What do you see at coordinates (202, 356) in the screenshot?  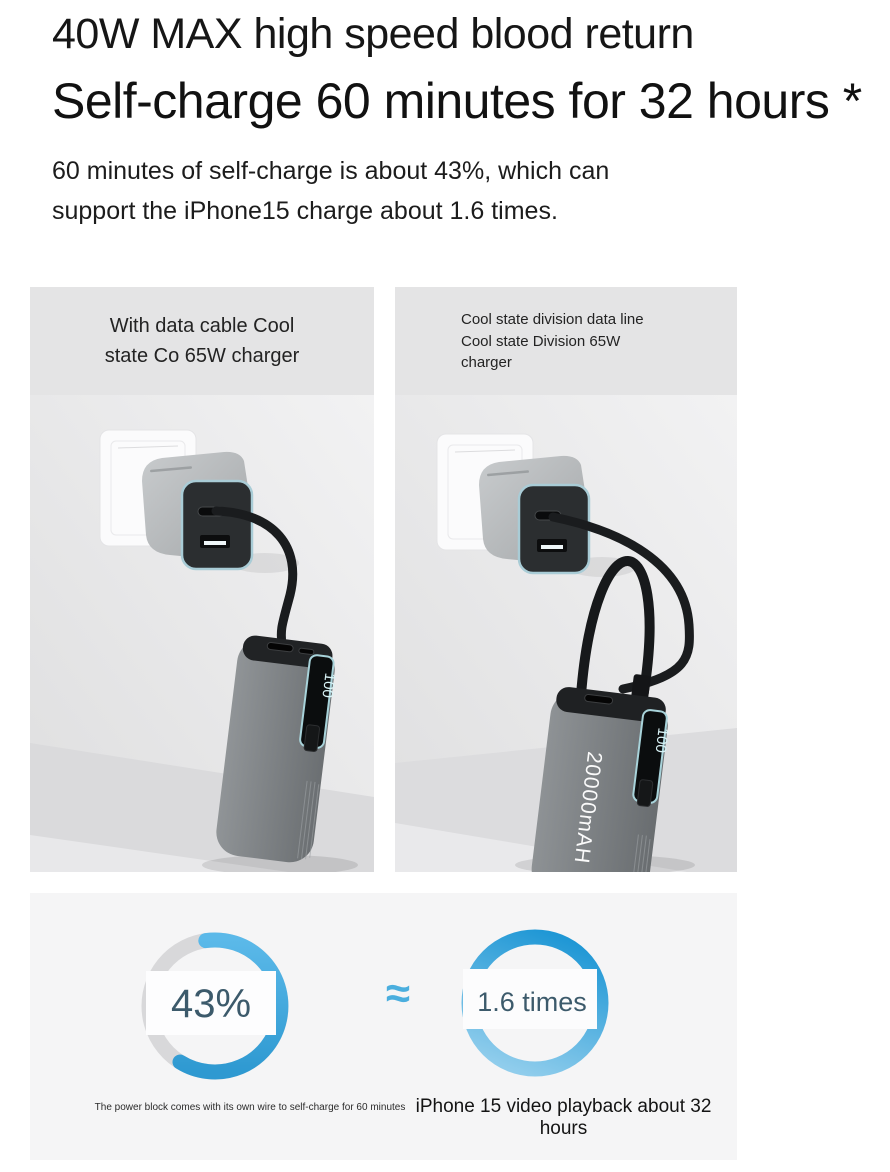 I see `left-caption-line-2: state Co 65W charger` at bounding box center [202, 356].